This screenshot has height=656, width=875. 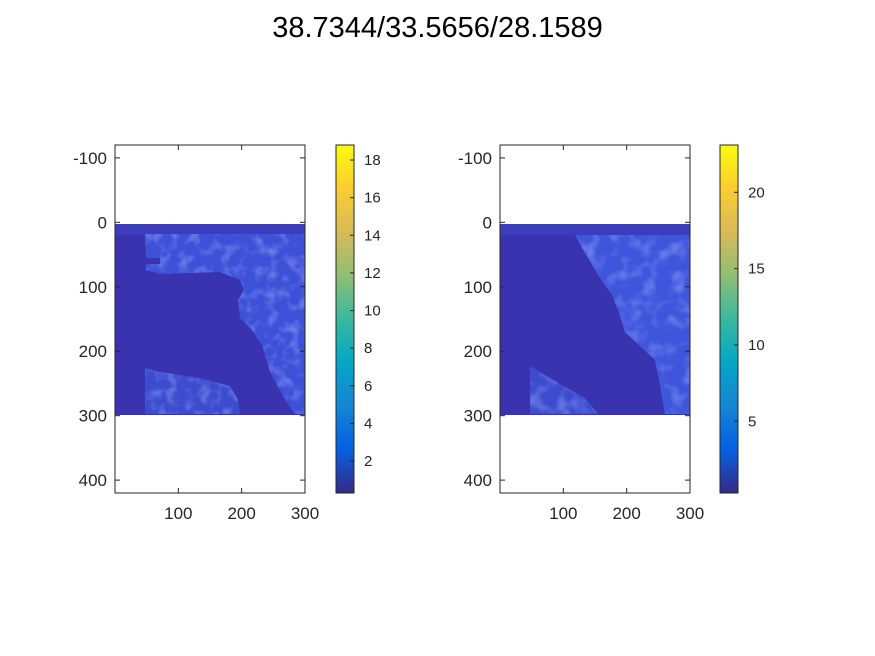 What do you see at coordinates (368, 348) in the screenshot?
I see `colorbar-tick-label: 8` at bounding box center [368, 348].